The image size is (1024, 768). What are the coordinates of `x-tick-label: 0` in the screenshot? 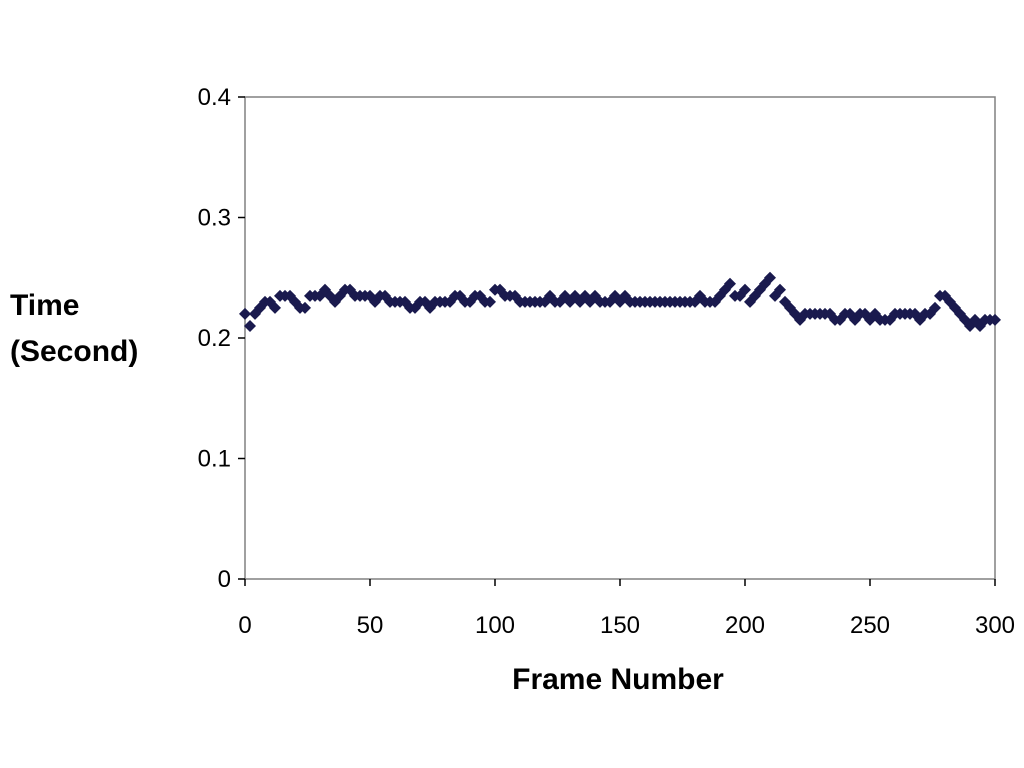 It's located at (244, 625).